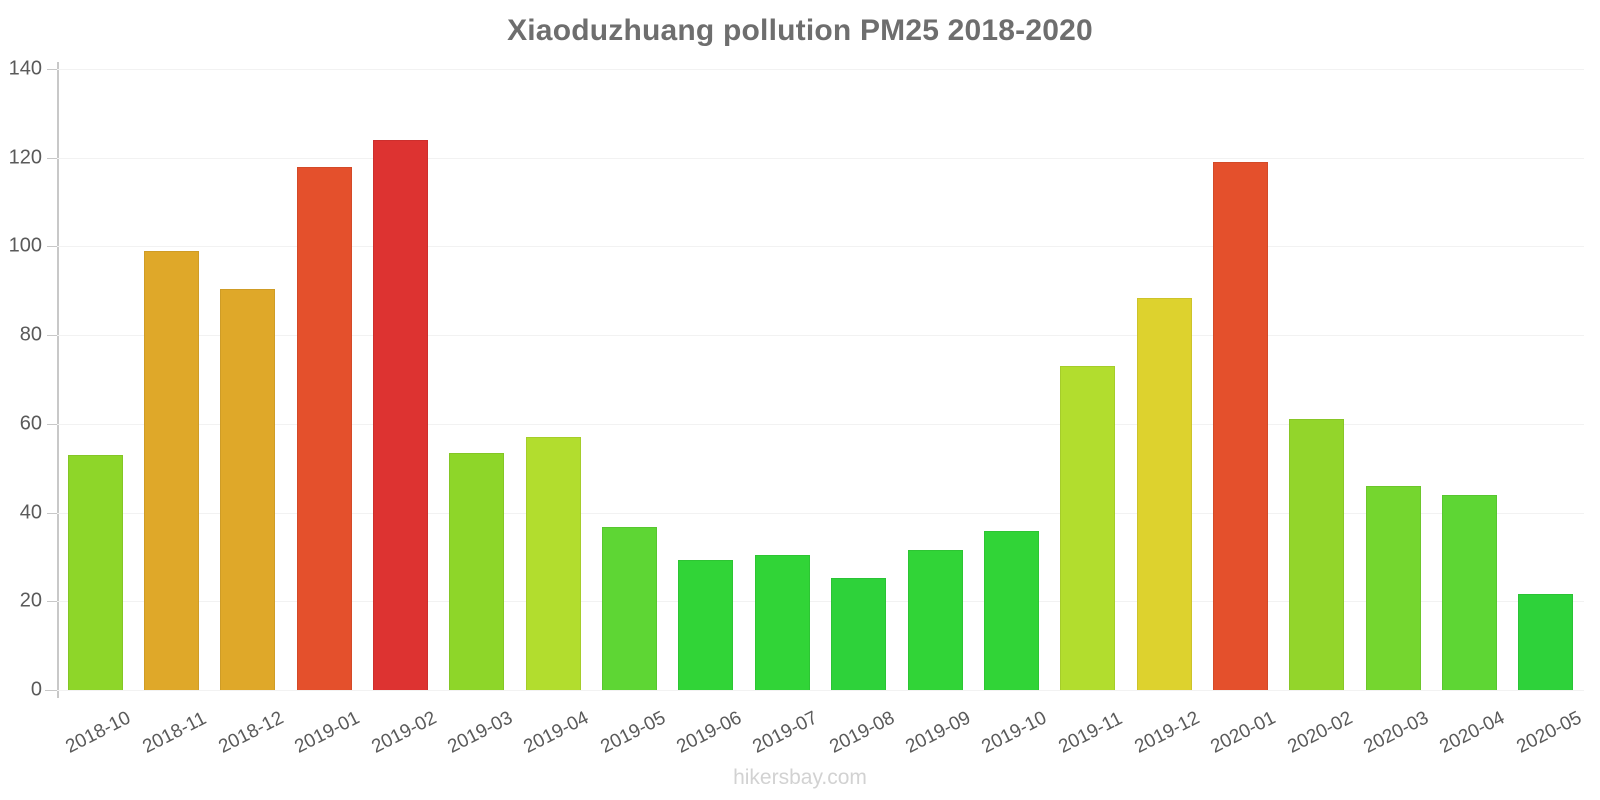 The height and width of the screenshot is (800, 1600). What do you see at coordinates (30, 512) in the screenshot?
I see `y-axis-tick-label: 40` at bounding box center [30, 512].